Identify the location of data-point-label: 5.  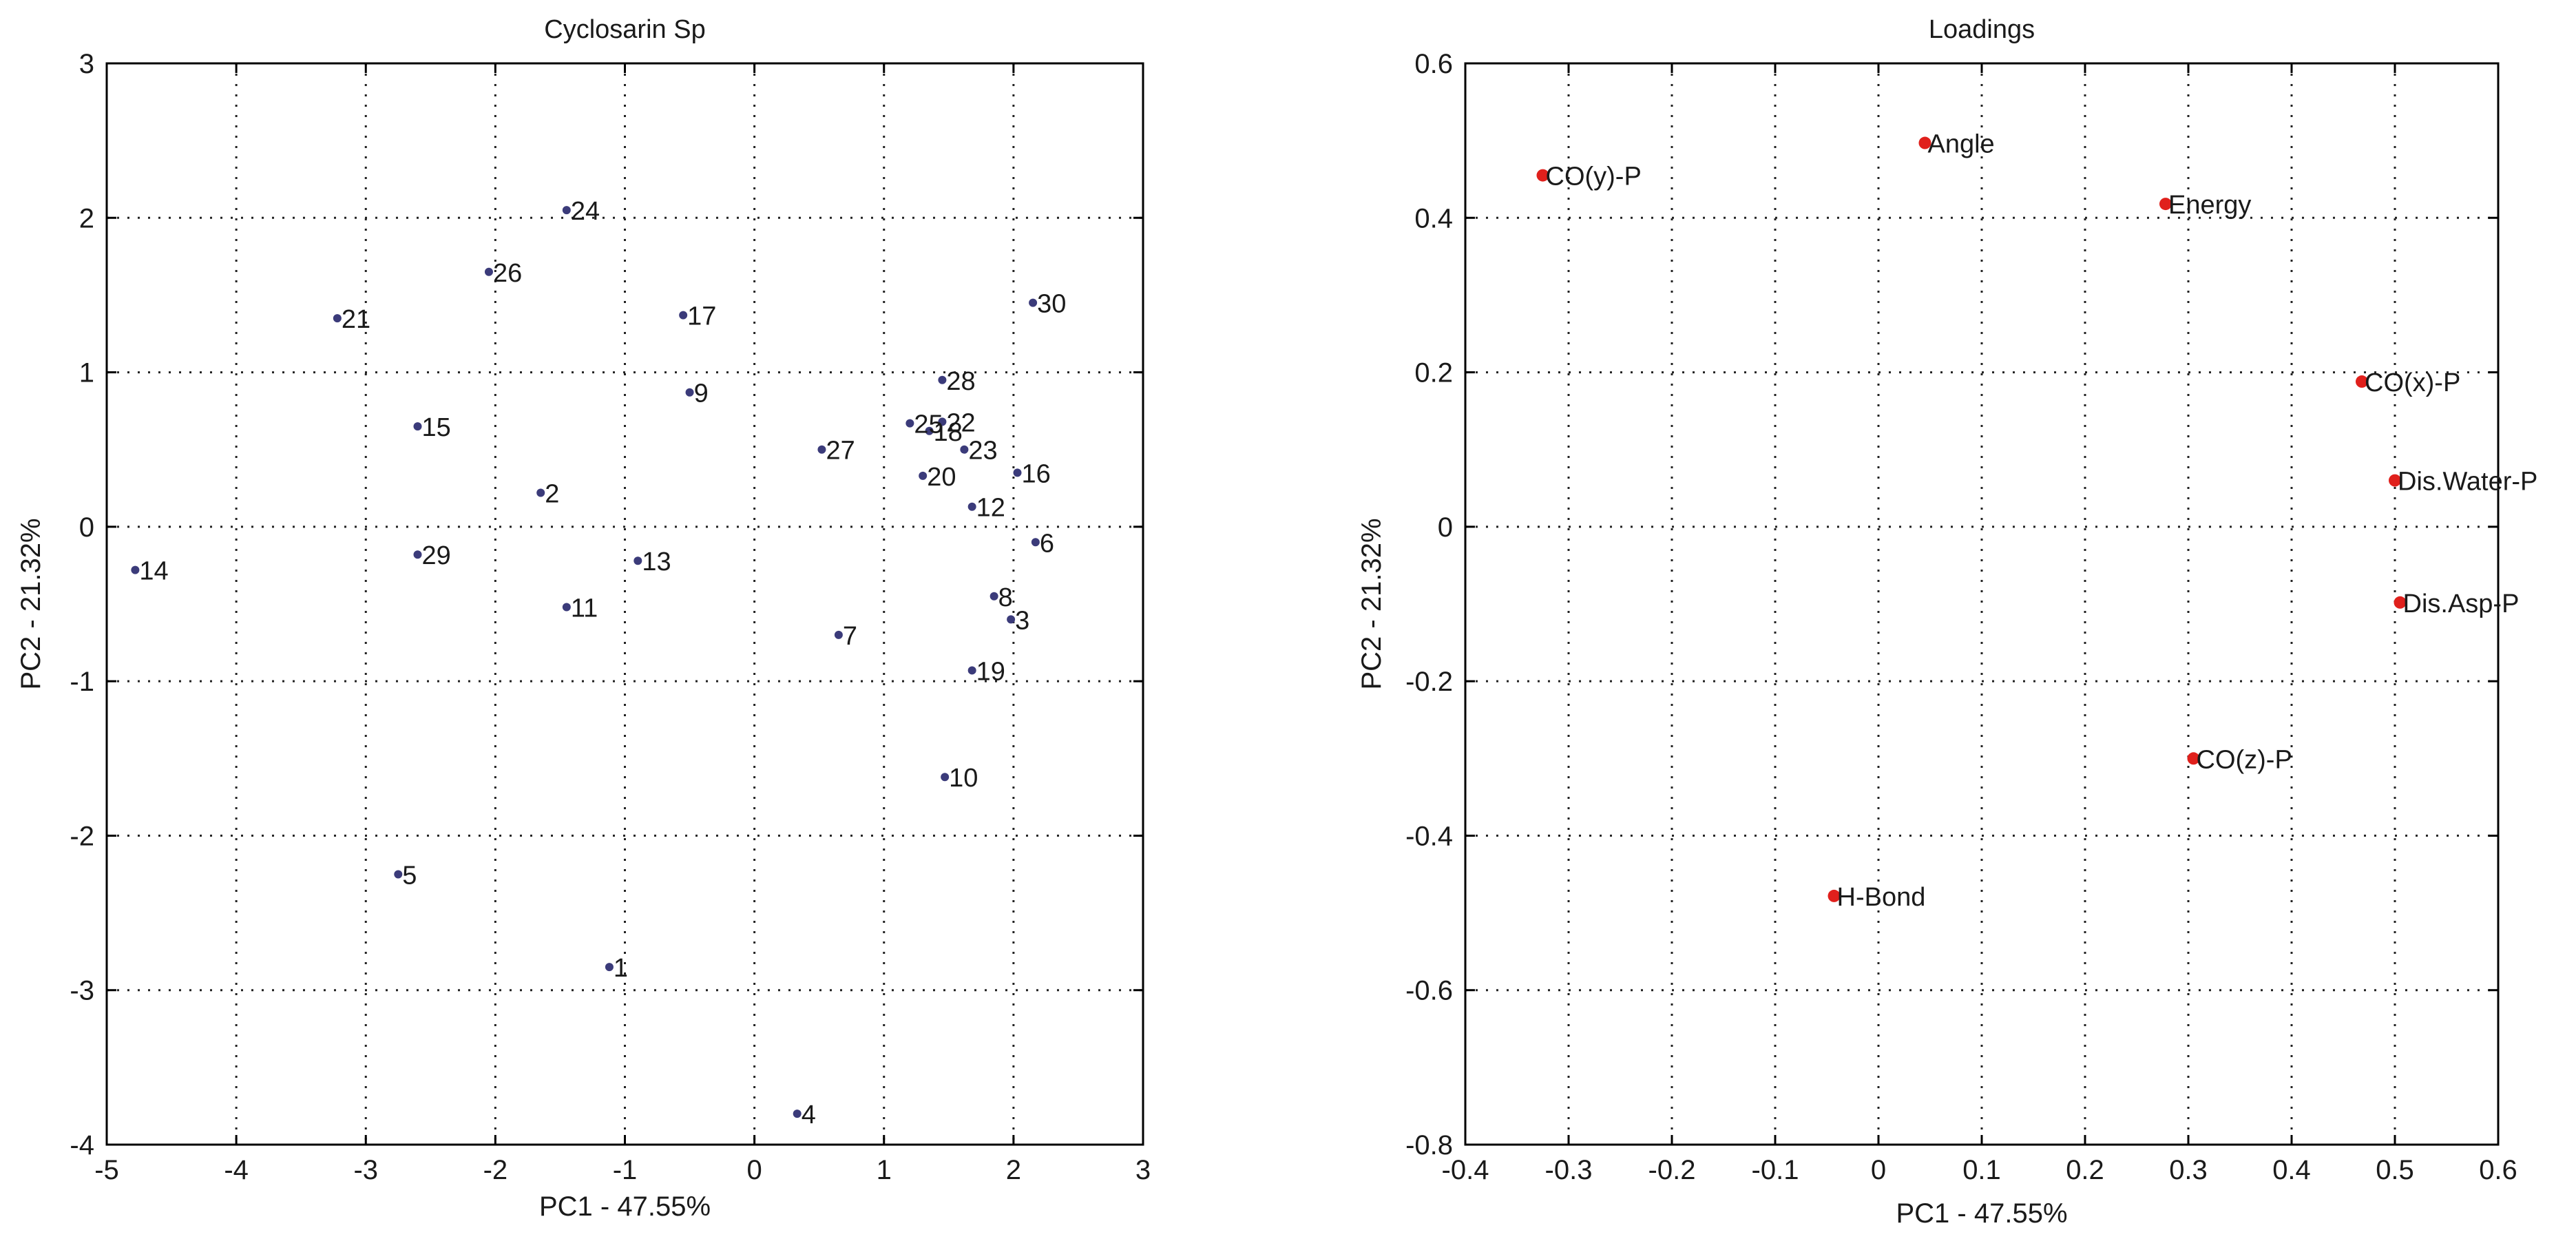
(409, 876).